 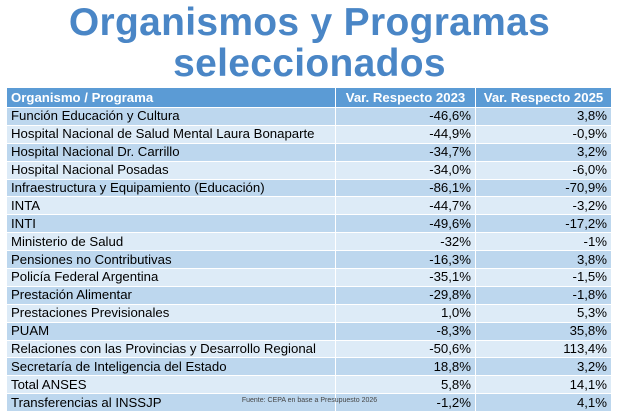 I want to click on var-2025-cell: 14,1%, so click(x=543, y=385).